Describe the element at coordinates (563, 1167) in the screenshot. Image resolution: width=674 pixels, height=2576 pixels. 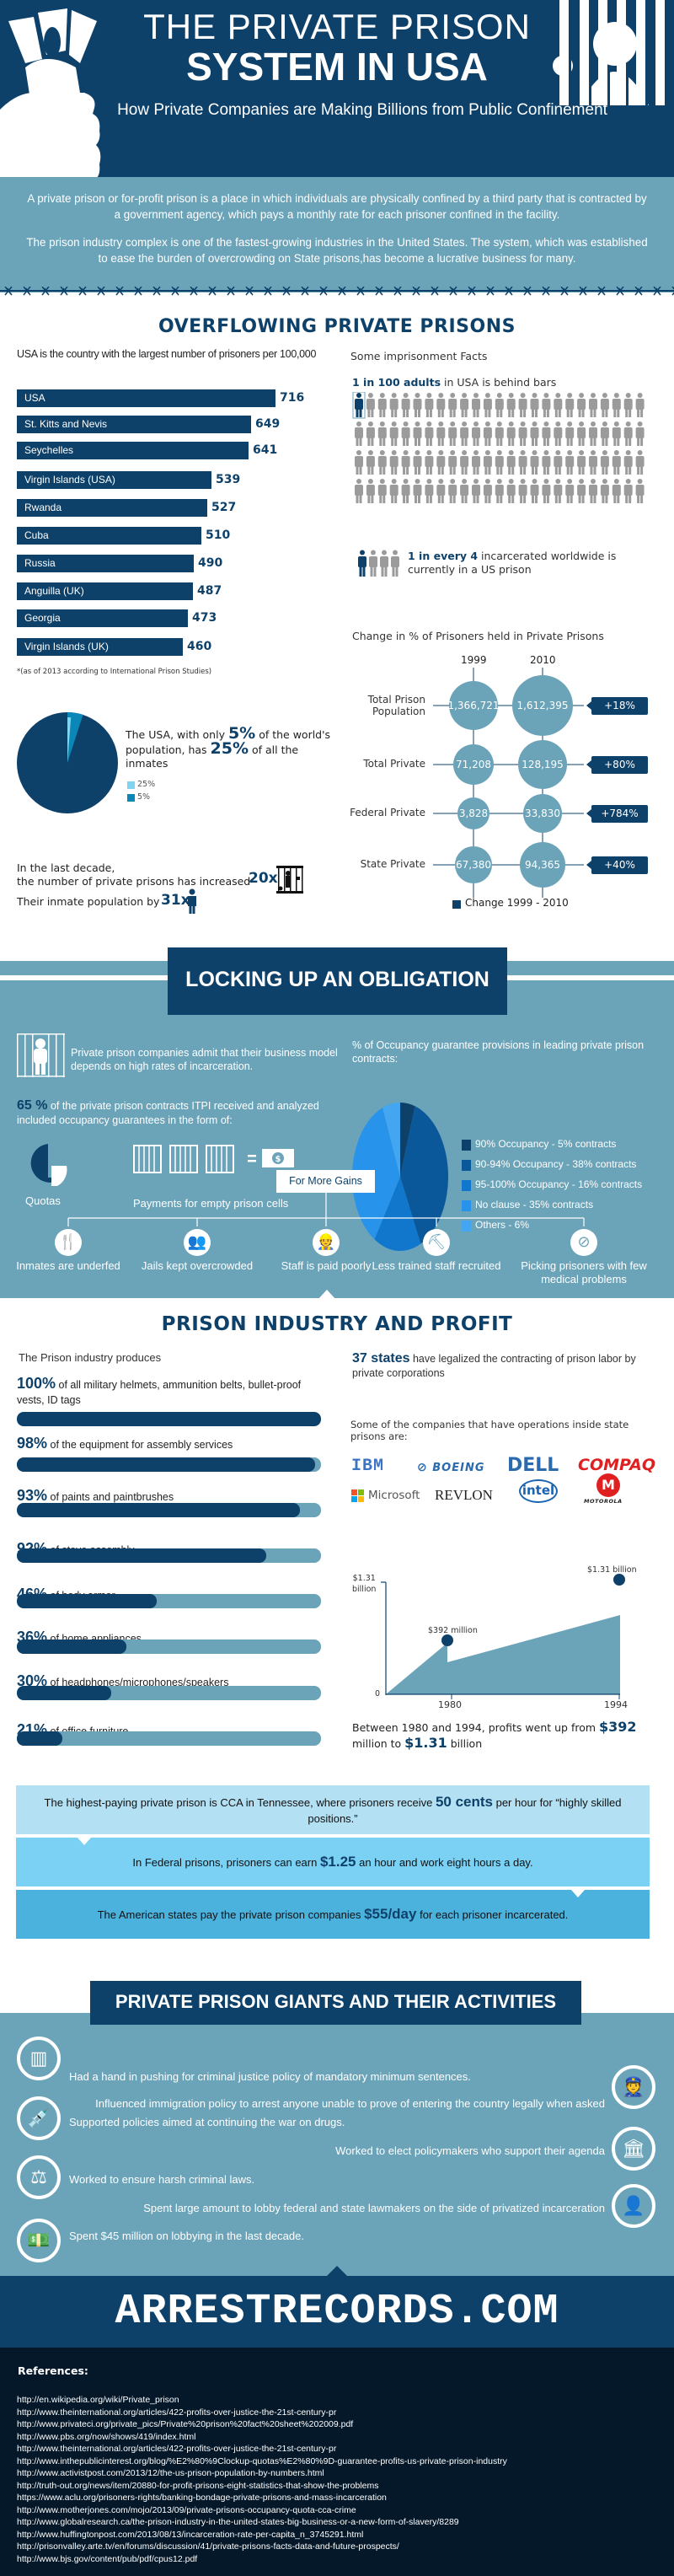
I see `occupancy-legend-item: 90-94% Occupancy - 38% contracts` at that location.